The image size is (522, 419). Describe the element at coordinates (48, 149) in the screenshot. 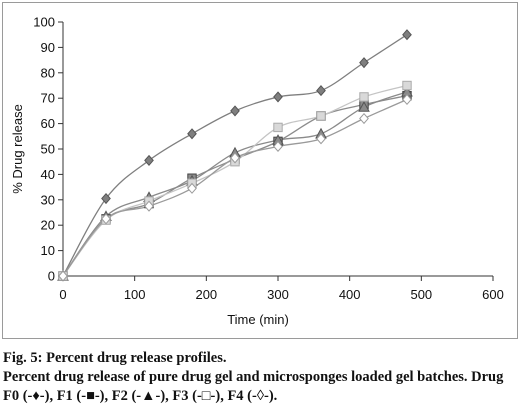

I see `y-tick-label: 50` at that location.